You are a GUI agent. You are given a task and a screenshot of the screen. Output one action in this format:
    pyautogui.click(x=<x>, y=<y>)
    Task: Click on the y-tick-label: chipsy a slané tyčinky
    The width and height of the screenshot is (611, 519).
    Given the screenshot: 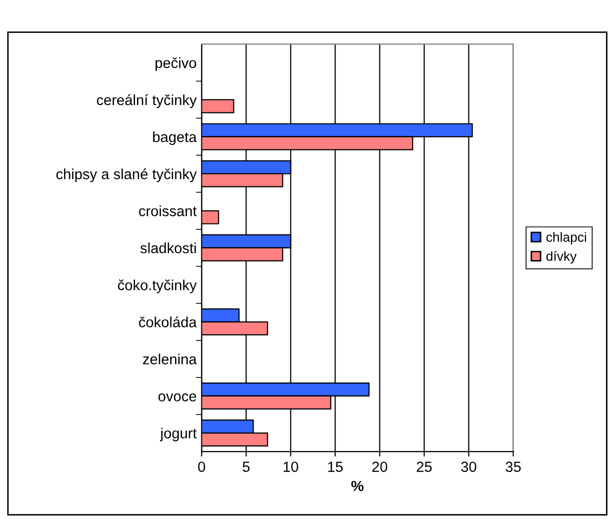 What is the action you would take?
    pyautogui.click(x=126, y=175)
    